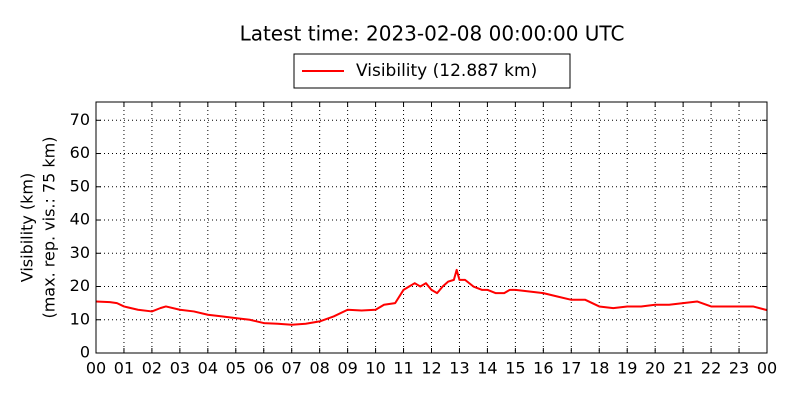  I want to click on x-tick-label: 16, so click(543, 368).